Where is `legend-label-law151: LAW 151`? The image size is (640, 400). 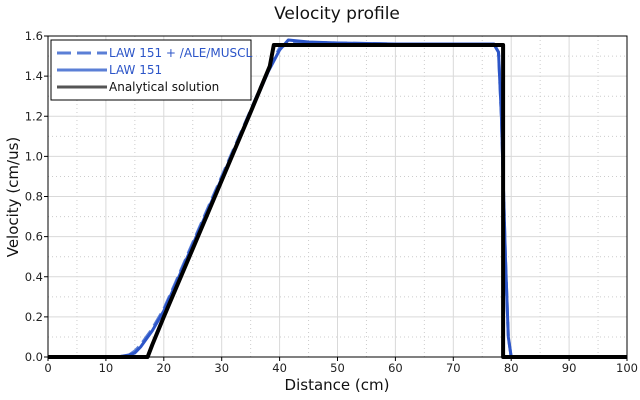 legend-label-law151: LAW 151 is located at coordinates (135, 70).